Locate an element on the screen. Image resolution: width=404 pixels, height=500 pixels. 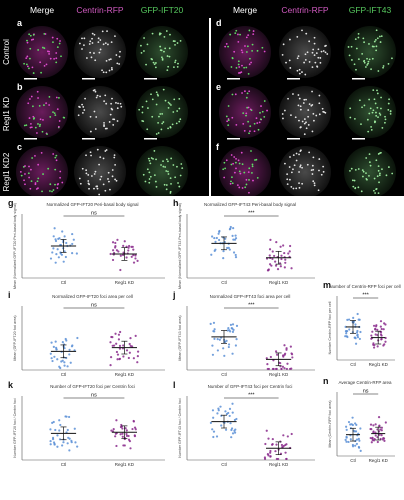
plot-ylabel: Mean (Centrin-RFP foci area) is located at coordinates (330, 423).